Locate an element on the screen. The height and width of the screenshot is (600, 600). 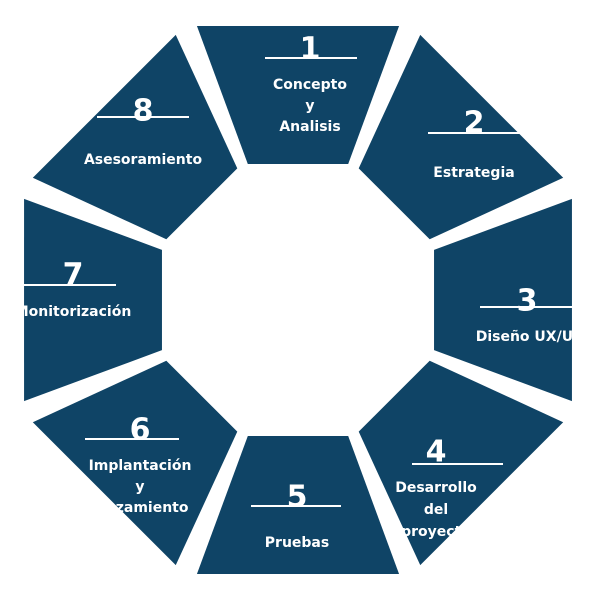
segment-4-label-line: proyecto is located at coordinates (436, 532).